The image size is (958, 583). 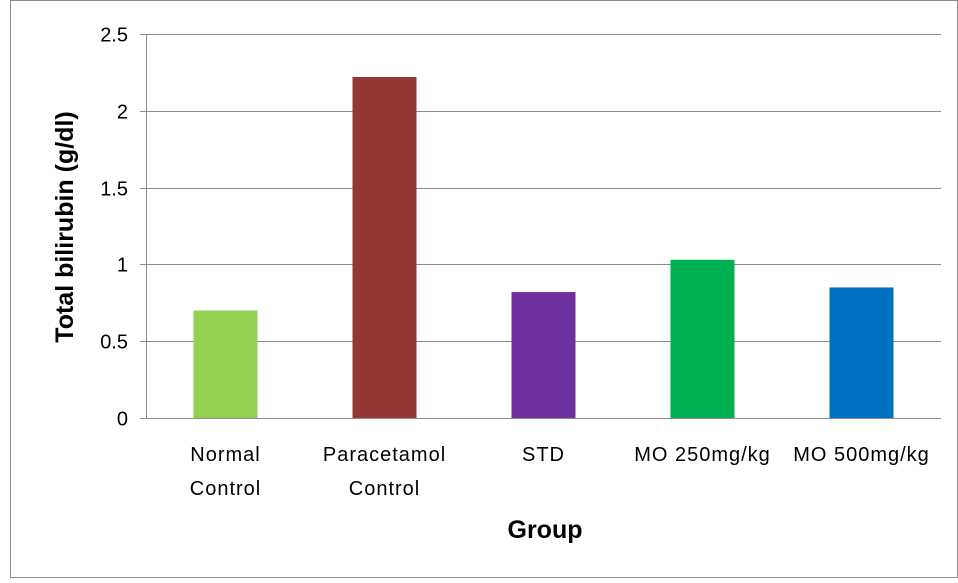 I want to click on x-tick-label: Paracetamol Control, so click(x=384, y=472).